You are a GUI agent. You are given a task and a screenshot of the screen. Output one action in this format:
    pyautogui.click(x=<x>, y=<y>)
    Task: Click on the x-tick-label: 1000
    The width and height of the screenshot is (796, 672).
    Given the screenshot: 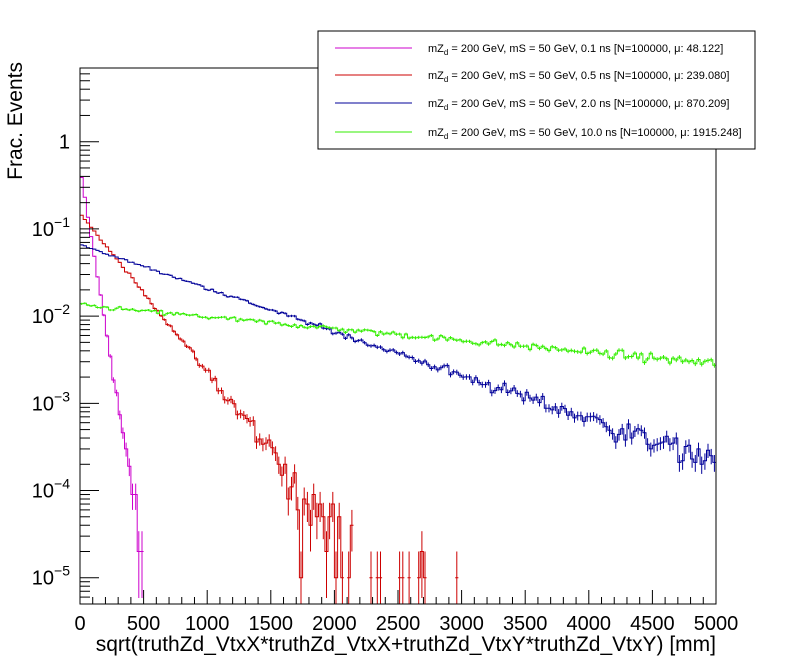 What is the action you would take?
    pyautogui.click(x=207, y=624)
    